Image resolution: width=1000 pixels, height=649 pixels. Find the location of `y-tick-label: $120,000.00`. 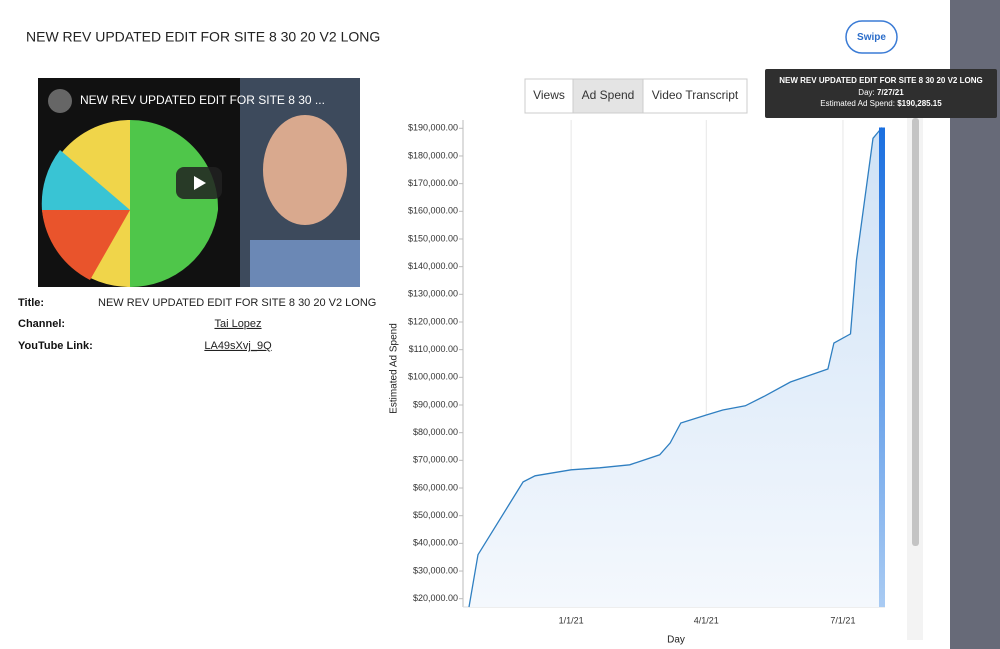

y-tick-label: $120,000.00 is located at coordinates (433, 321).